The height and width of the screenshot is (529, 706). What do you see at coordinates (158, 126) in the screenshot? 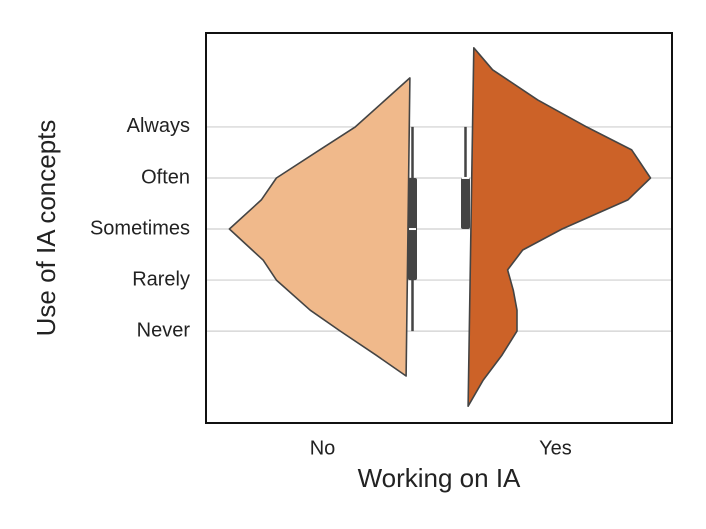
I see `y-tick-label: Always` at bounding box center [158, 126].